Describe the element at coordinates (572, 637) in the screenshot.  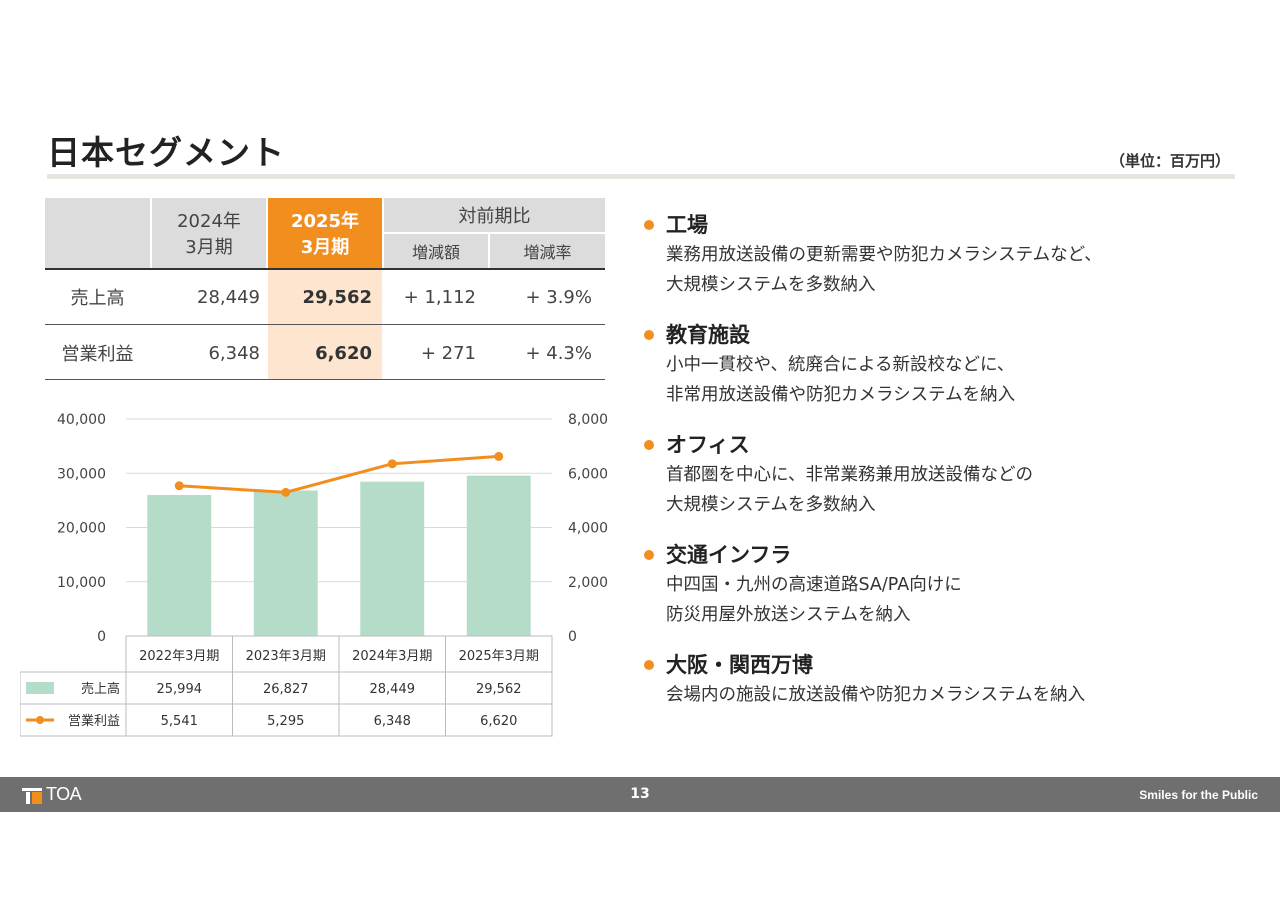
I see `y-right-tick: 0` at that location.